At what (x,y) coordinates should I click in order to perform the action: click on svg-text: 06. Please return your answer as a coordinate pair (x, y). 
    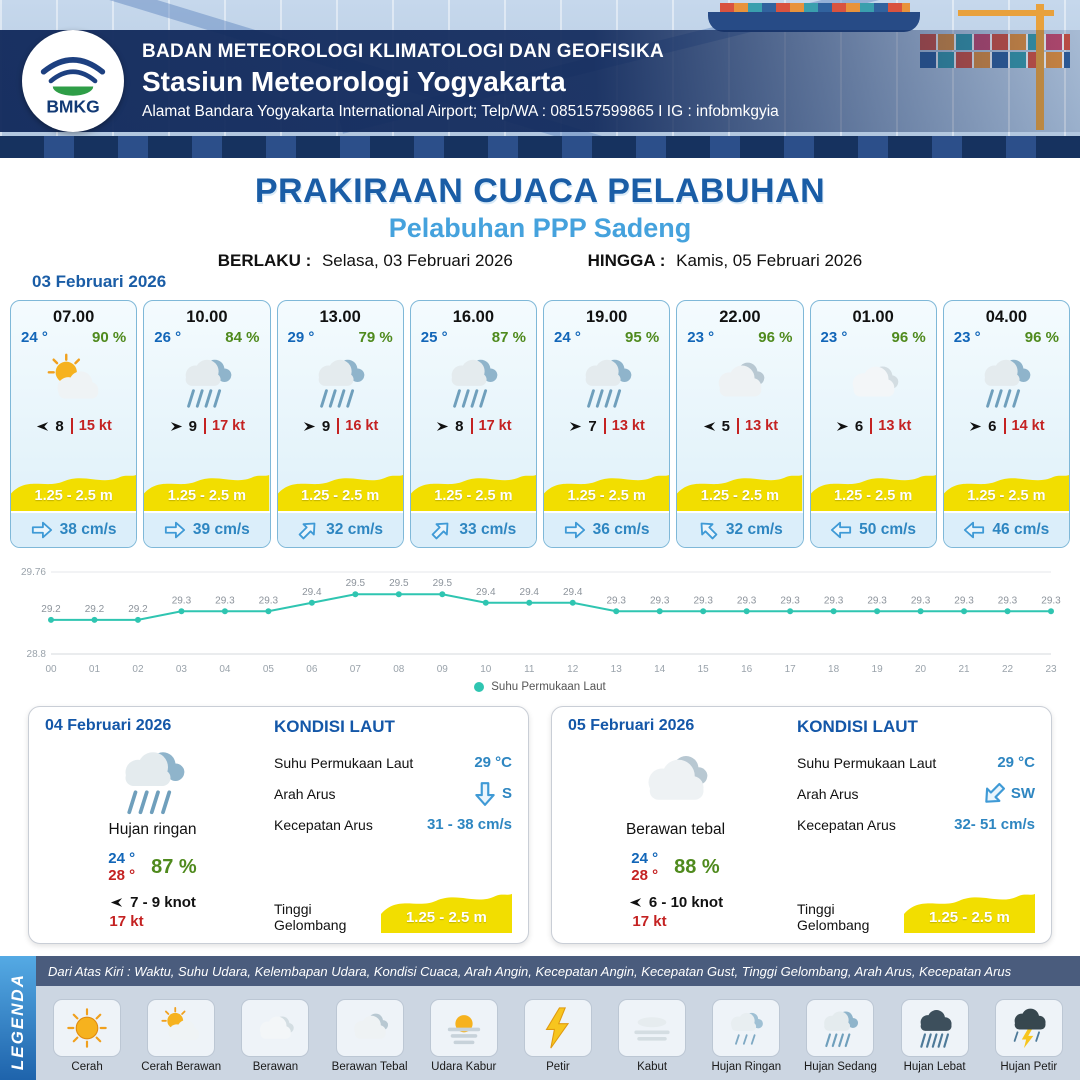
    Looking at the image, I should click on (312, 669).